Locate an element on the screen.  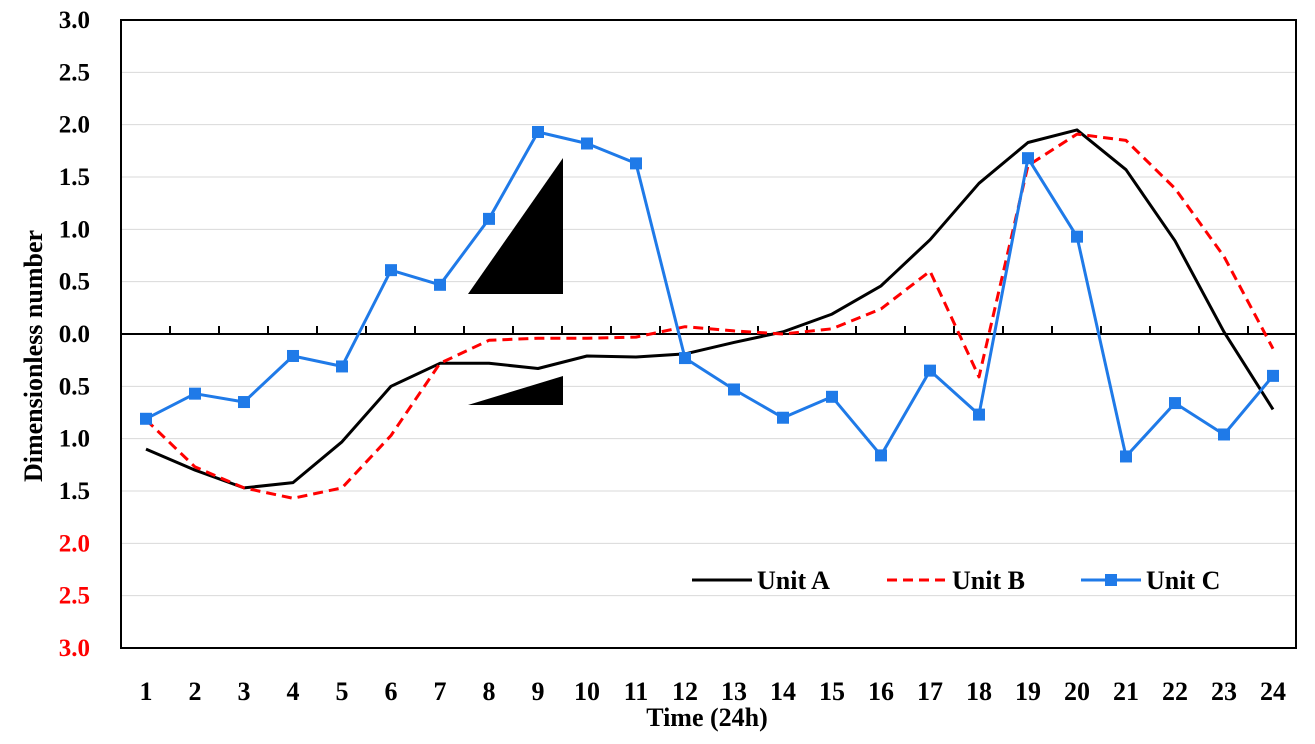
annotation-shapes is located at coordinates (515, 281).